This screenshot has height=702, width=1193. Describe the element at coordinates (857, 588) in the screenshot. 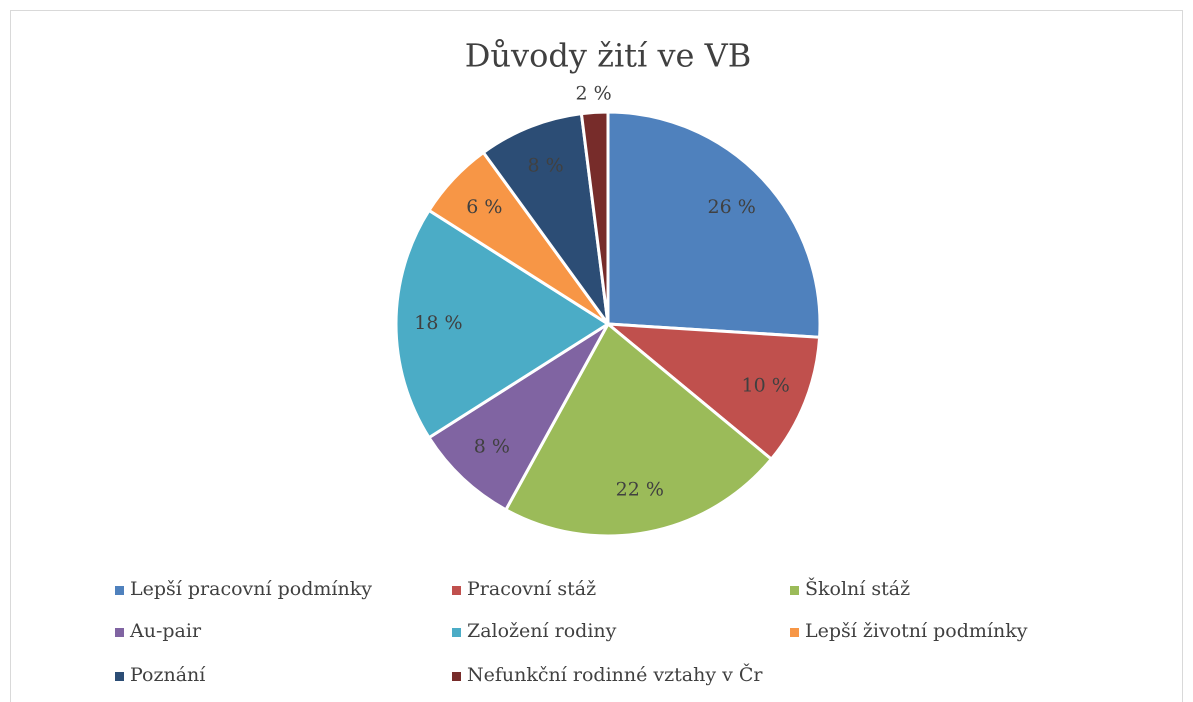

I see `legend-label: Školní stáž` at that location.